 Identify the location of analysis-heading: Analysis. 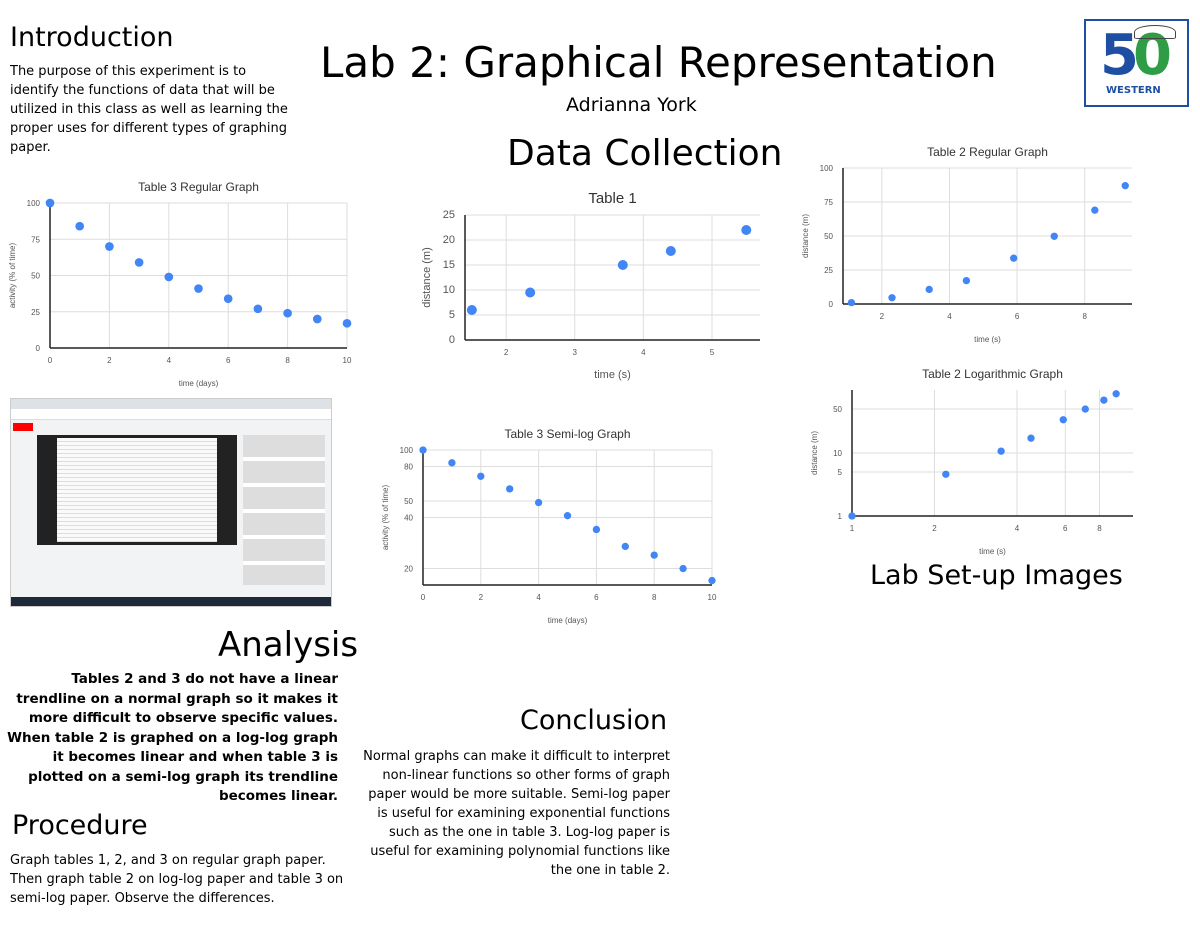
(288, 645).